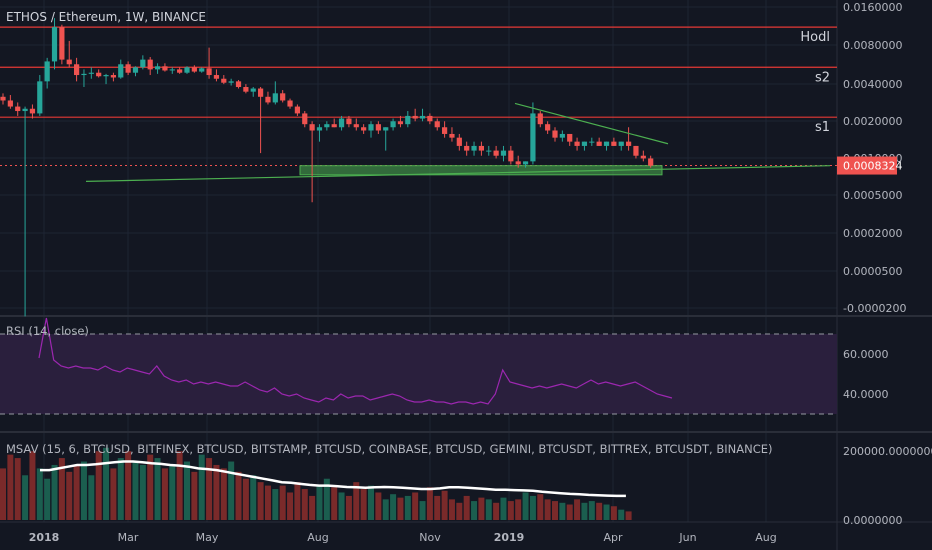 This screenshot has width=932, height=550. What do you see at coordinates (481, 170) in the screenshot?
I see `support-zone-box` at bounding box center [481, 170].